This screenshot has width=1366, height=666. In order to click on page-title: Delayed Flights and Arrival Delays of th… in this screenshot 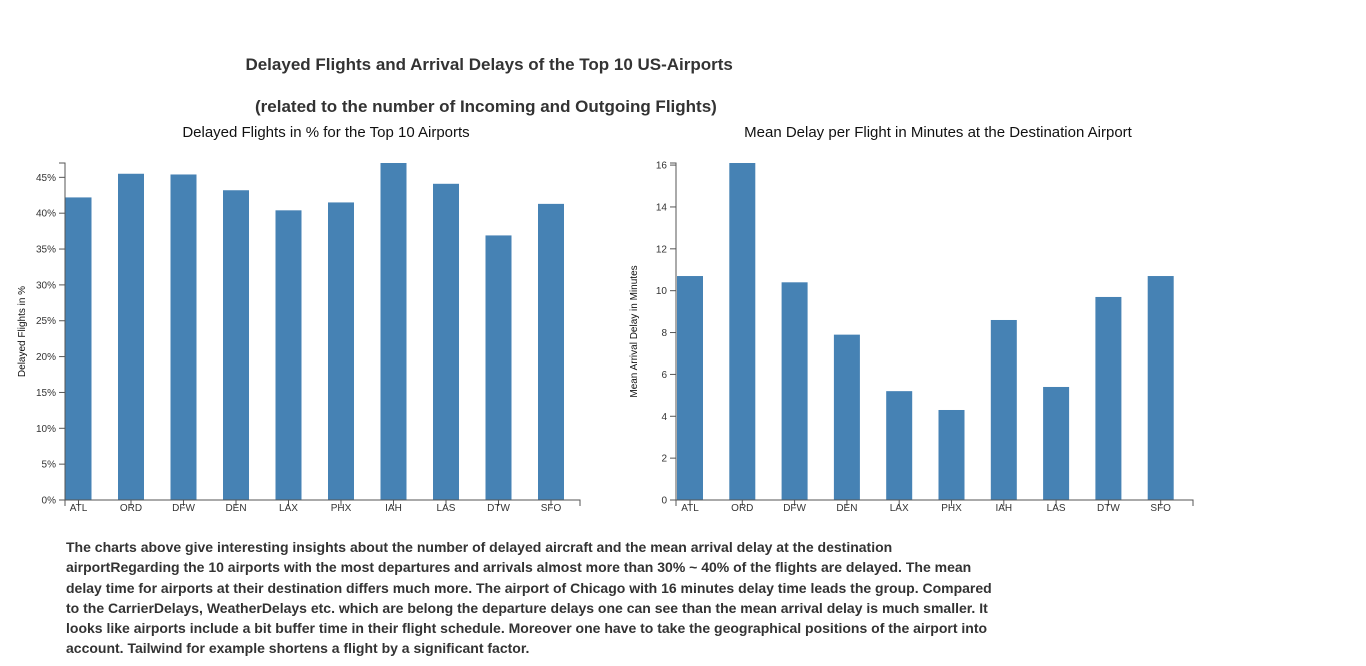, I will do `click(496, 85)`.